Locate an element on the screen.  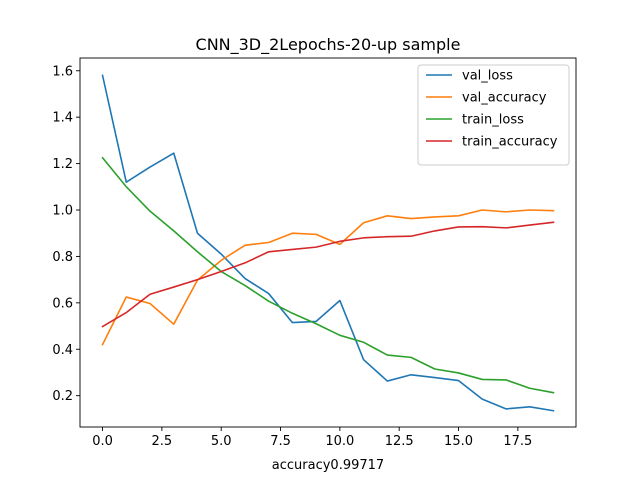
y-tick-label: 1.6 is located at coordinates (62, 71).